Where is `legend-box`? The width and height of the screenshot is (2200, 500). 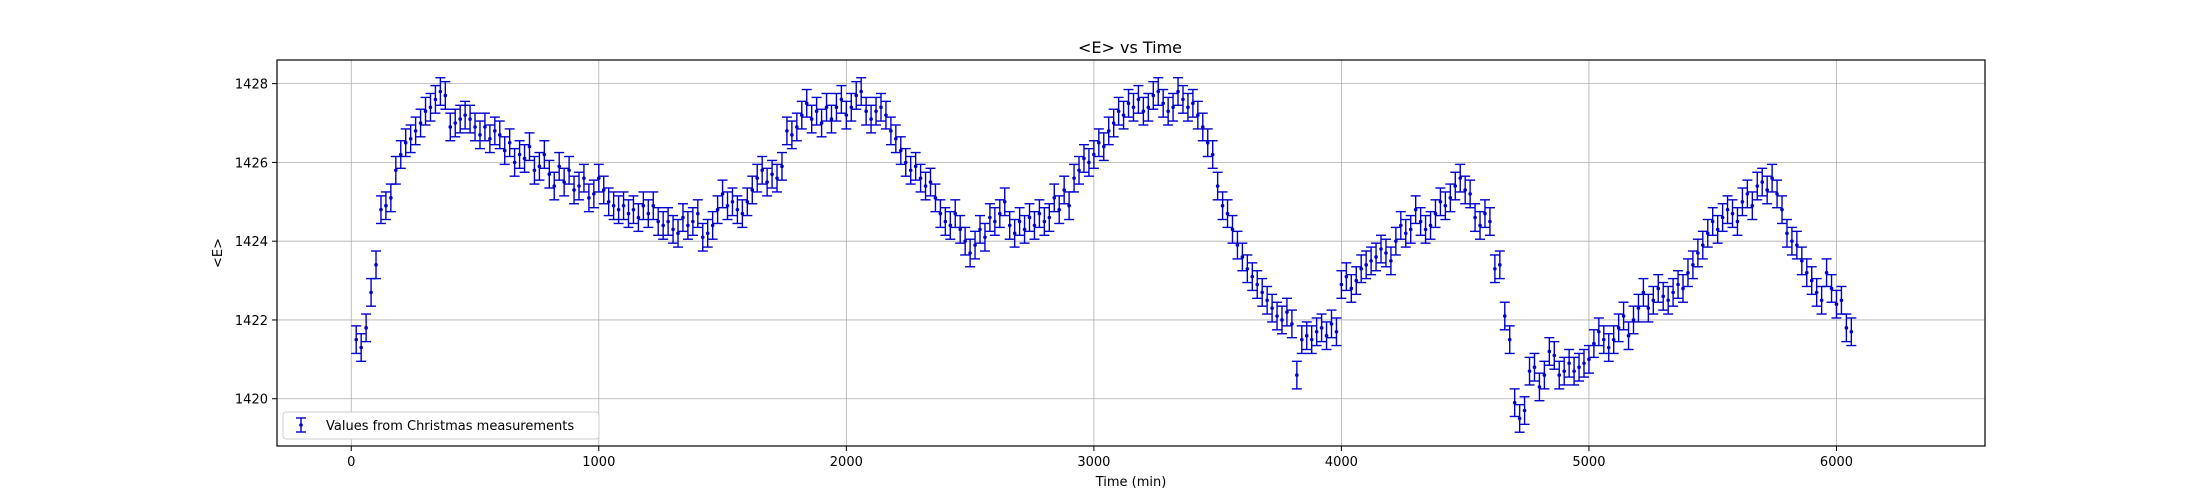
legend-box is located at coordinates (441, 425).